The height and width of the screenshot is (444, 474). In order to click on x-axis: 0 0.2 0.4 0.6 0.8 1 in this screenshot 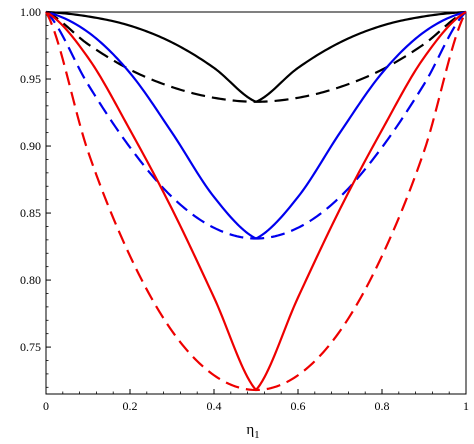, I will do `click(256, 401)`.